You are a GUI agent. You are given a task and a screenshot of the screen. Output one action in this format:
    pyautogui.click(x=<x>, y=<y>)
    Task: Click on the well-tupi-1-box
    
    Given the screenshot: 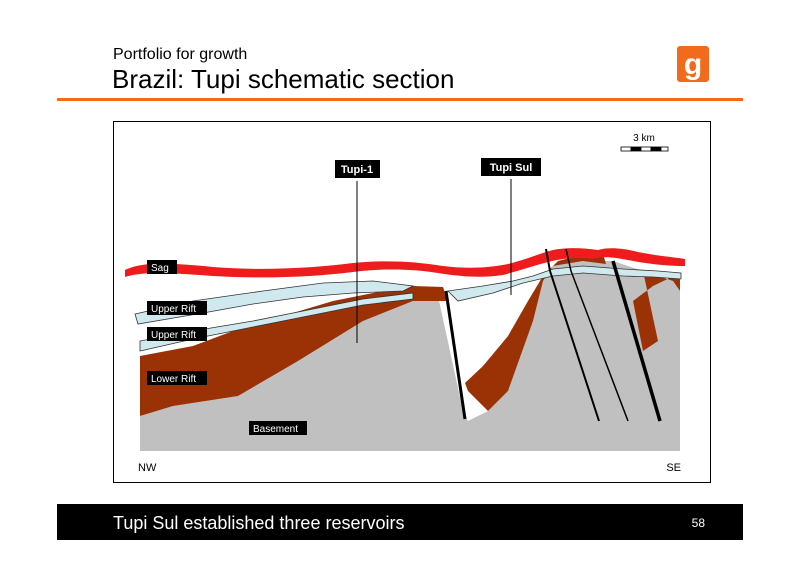 What is the action you would take?
    pyautogui.click(x=357, y=169)
    